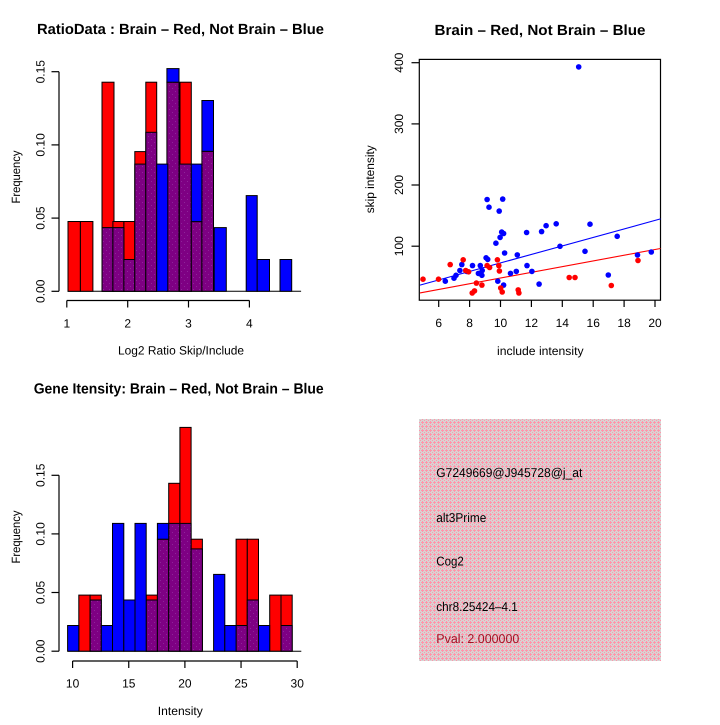 The width and height of the screenshot is (720, 725). I want to click on svg-text: Intensity, so click(180, 711).